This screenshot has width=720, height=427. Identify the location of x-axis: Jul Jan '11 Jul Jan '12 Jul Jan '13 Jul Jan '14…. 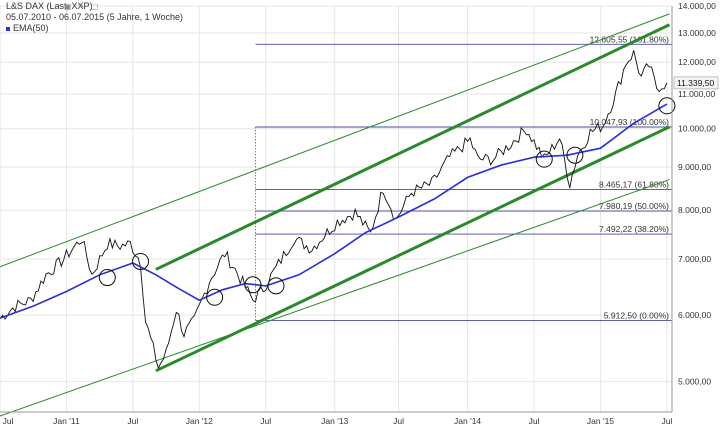
(336, 418).